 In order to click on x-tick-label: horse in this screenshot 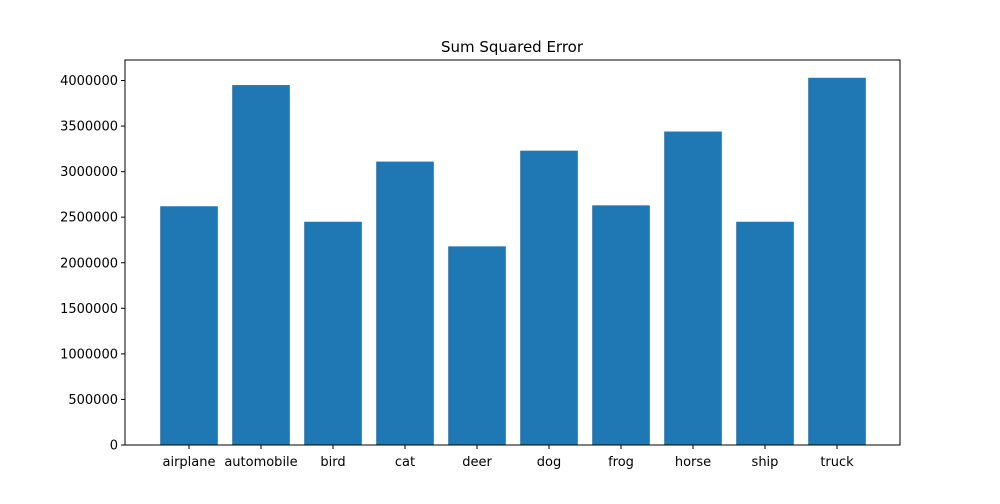, I will do `click(693, 462)`.